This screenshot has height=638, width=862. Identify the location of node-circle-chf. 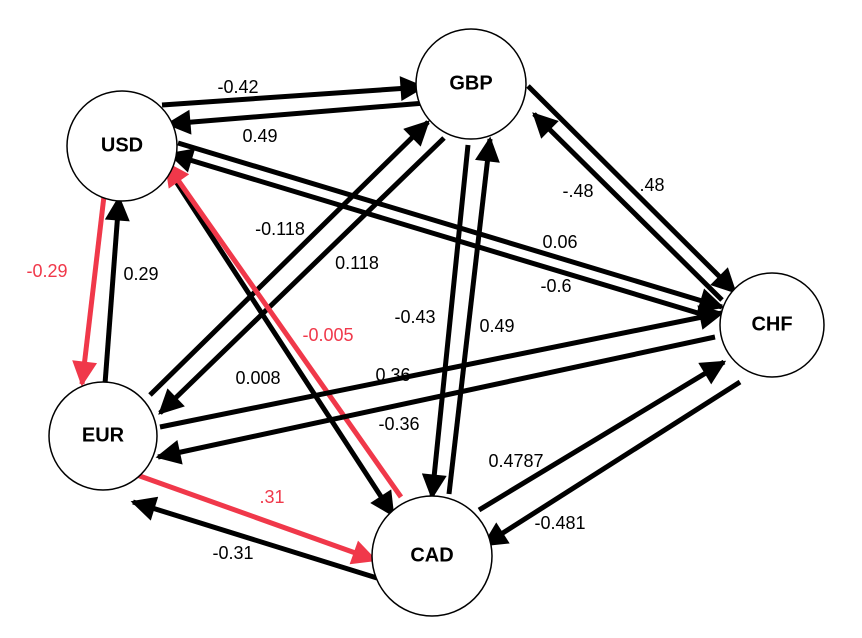
(772, 325).